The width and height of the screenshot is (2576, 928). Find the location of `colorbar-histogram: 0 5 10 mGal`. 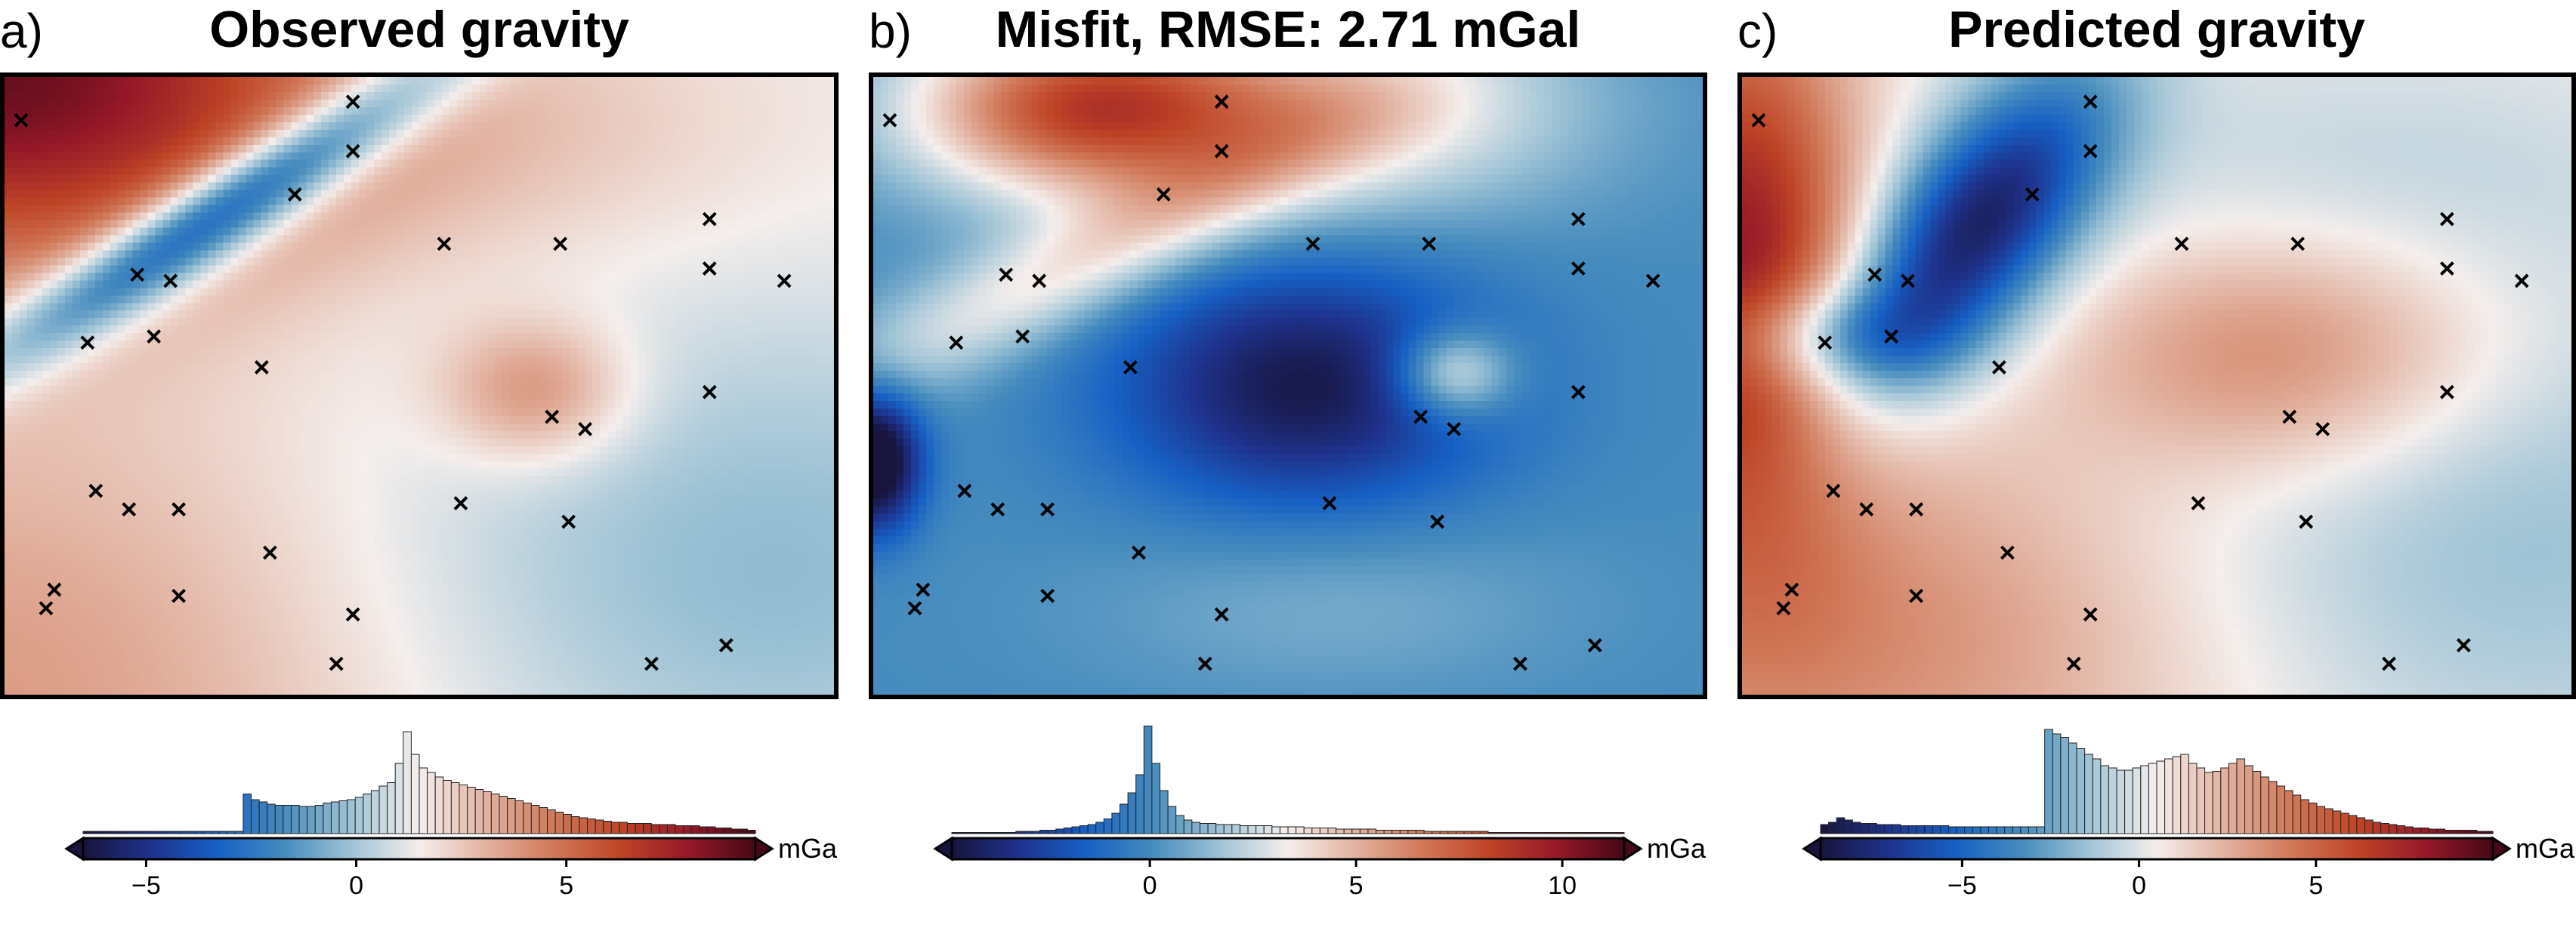

colorbar-histogram: 0 5 10 mGal is located at coordinates (1288, 819).